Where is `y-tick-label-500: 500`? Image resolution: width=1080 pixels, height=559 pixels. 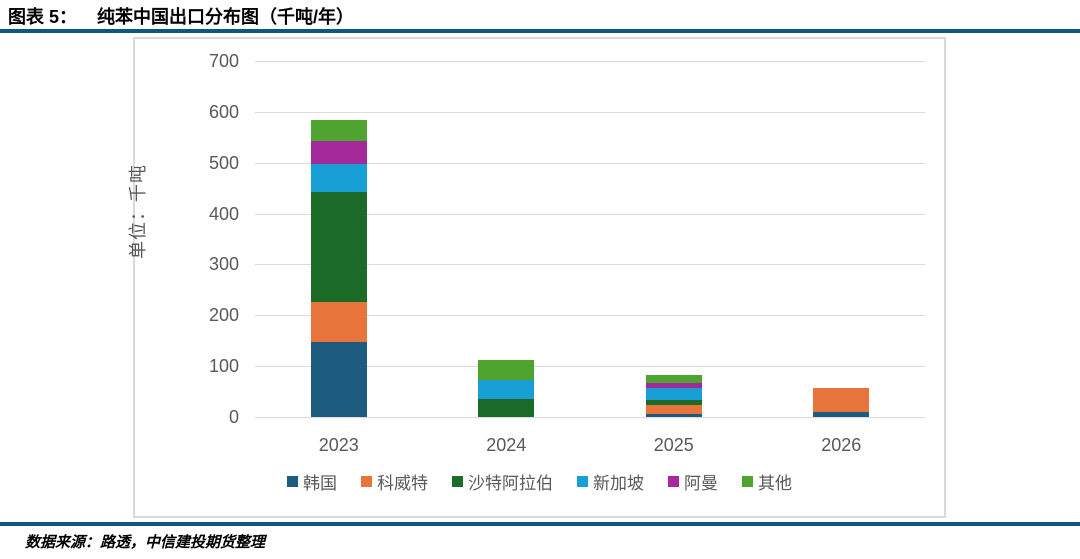 y-tick-label-500: 500 is located at coordinates (223, 162).